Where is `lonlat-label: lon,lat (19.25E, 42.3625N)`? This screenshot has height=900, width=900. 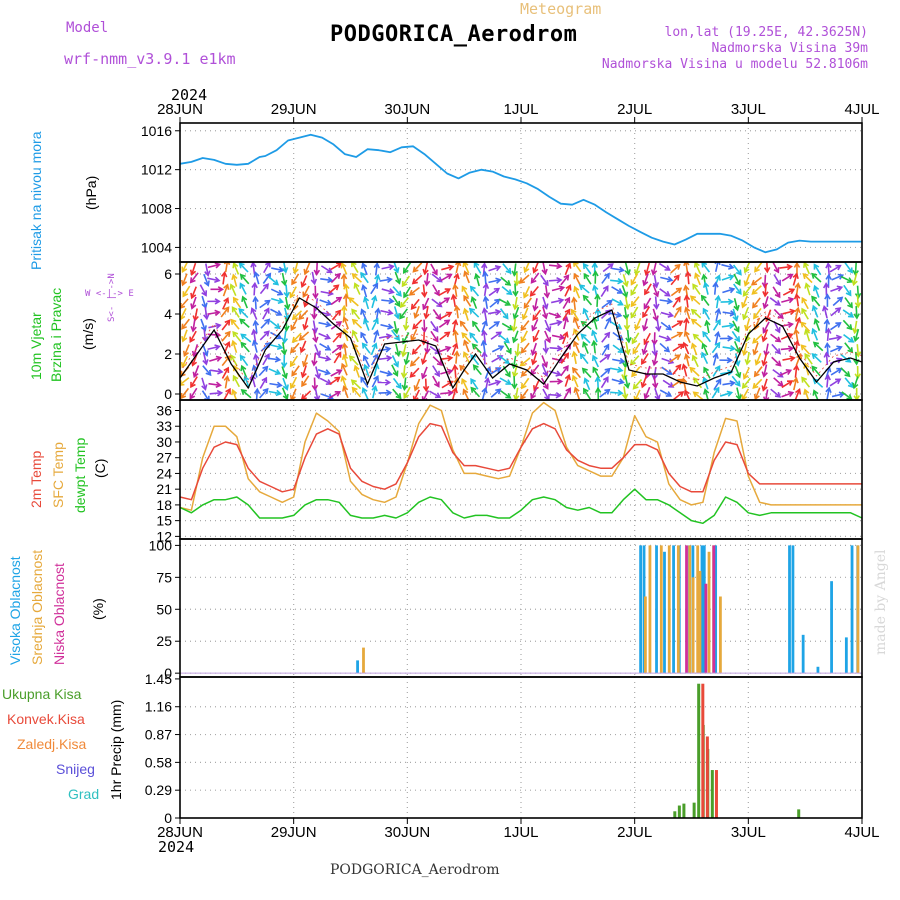 lonlat-label: lon,lat (19.25E, 42.3625N) is located at coordinates (766, 32).